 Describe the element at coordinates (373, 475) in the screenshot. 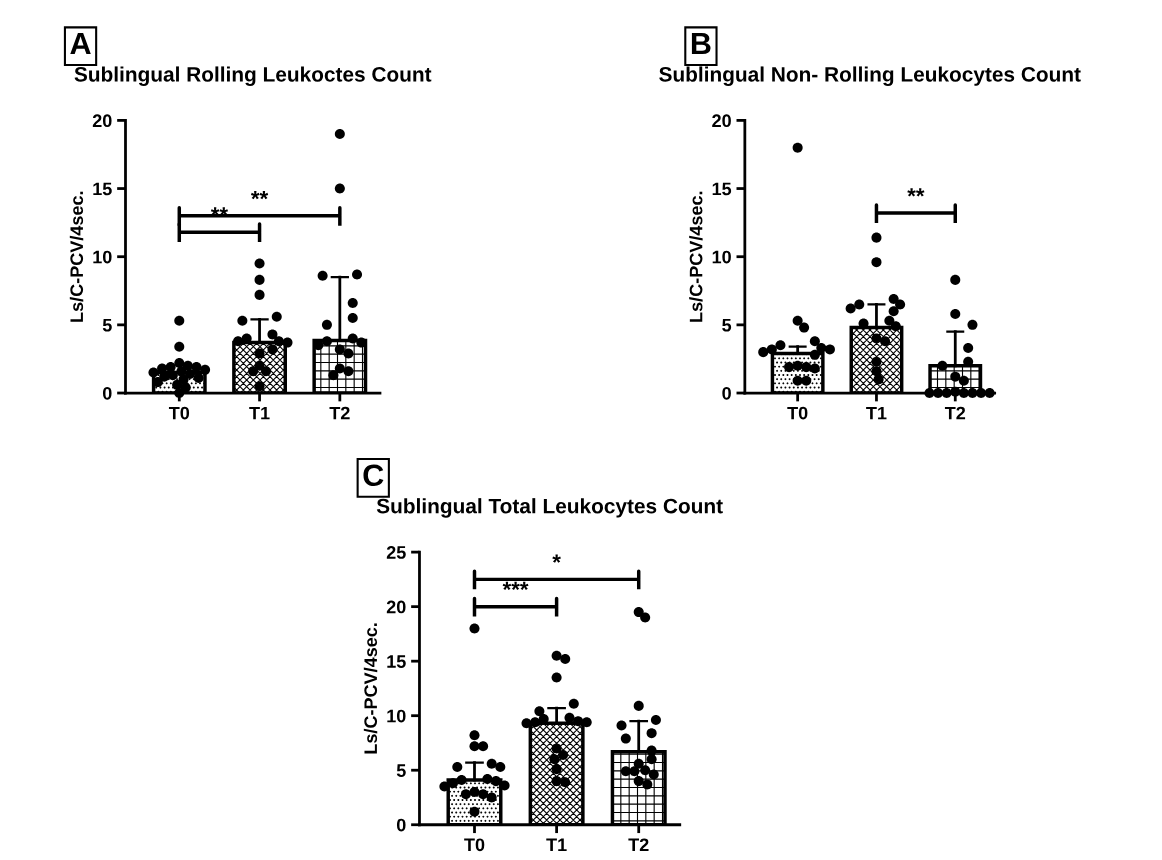

I see `text: C` at that location.